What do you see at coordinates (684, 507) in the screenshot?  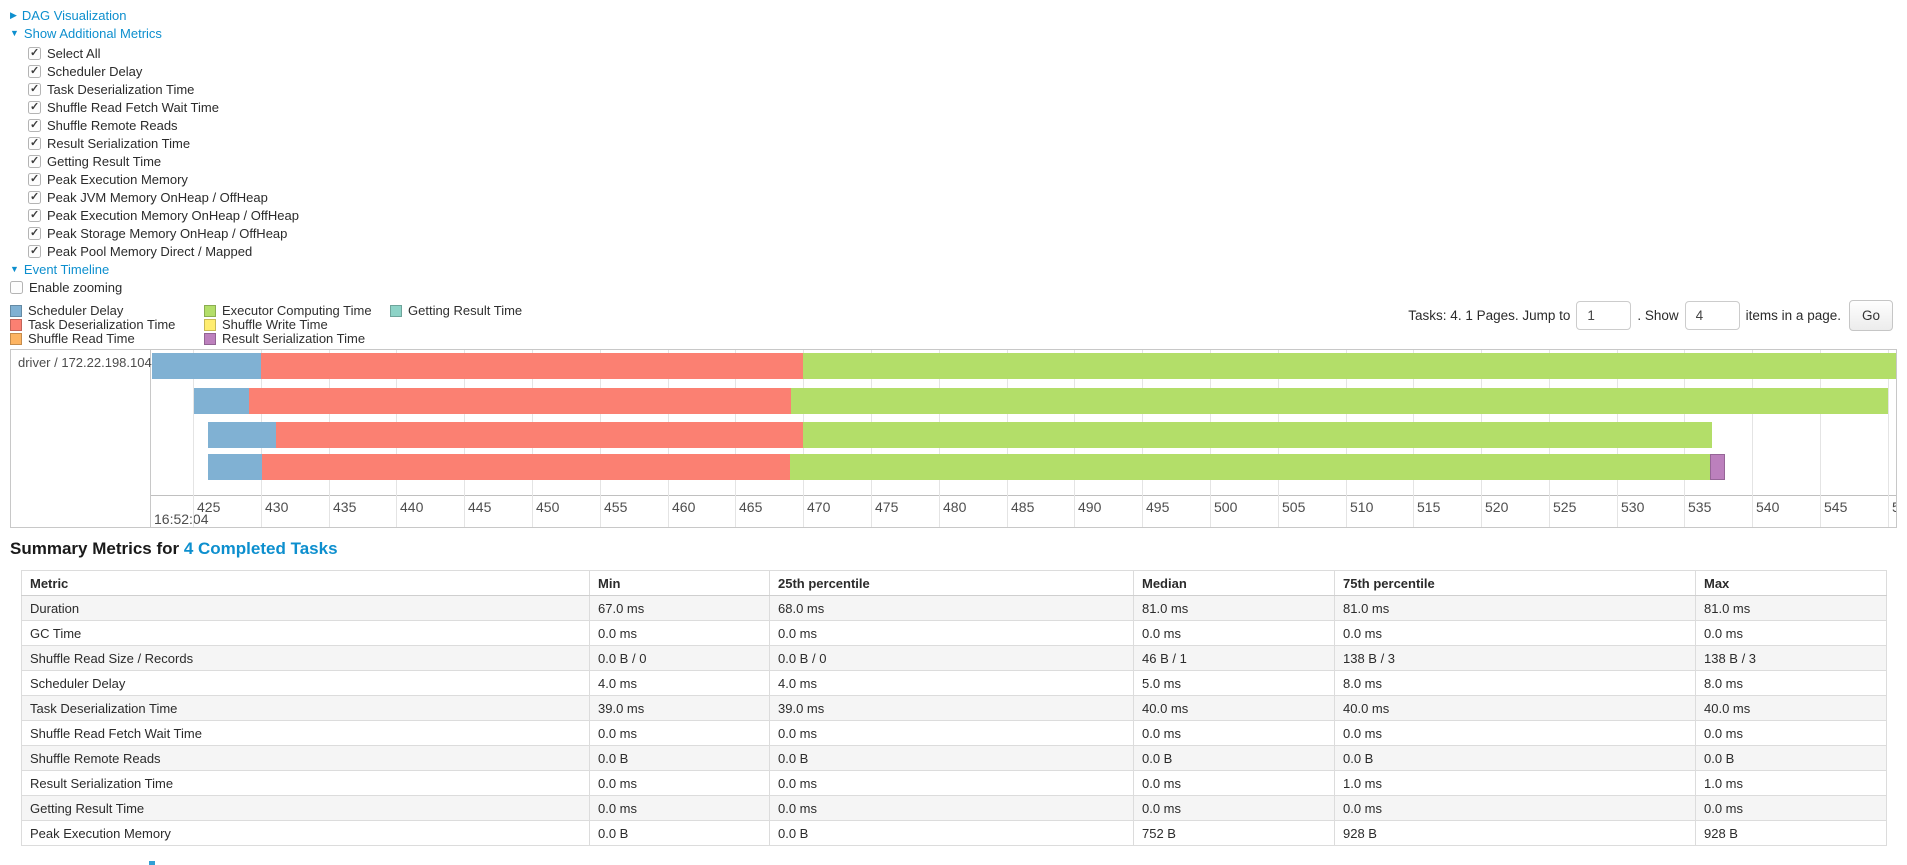 I see `timeline-tick-label: 460` at bounding box center [684, 507].